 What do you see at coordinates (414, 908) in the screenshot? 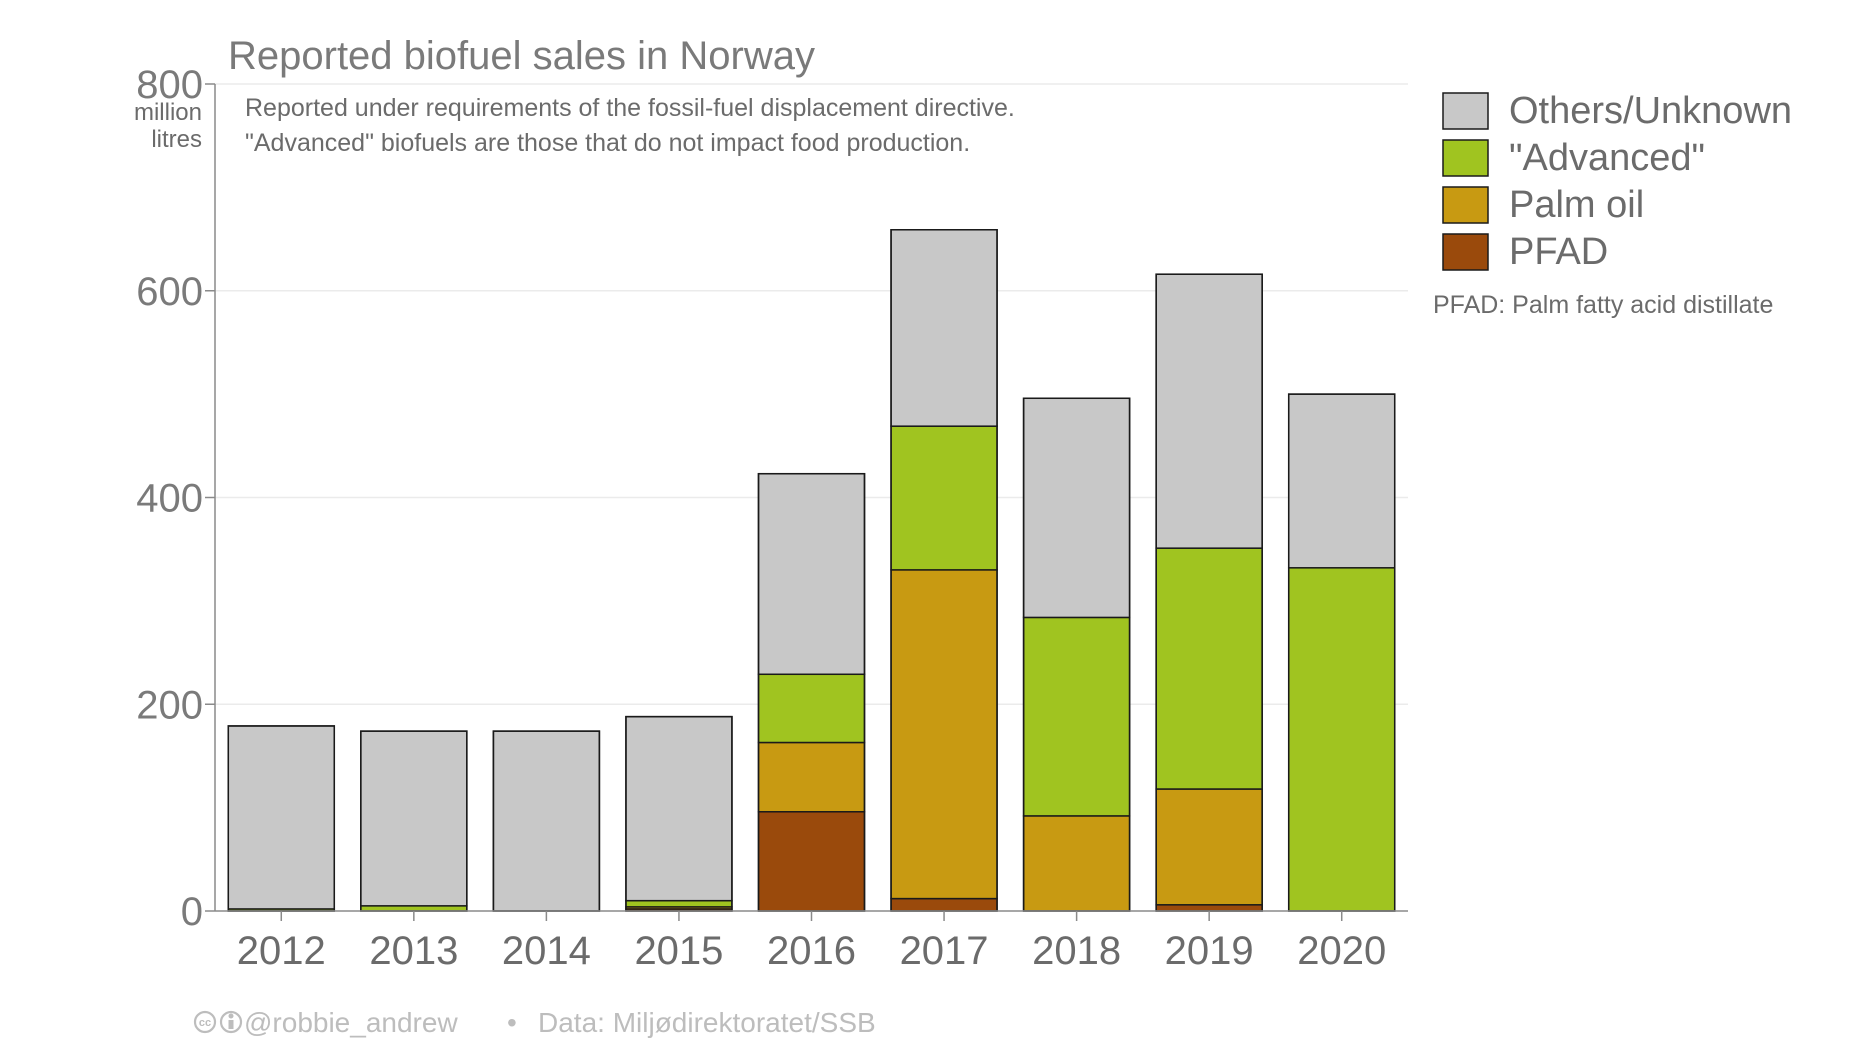
I see `bar-2013-advanced` at bounding box center [414, 908].